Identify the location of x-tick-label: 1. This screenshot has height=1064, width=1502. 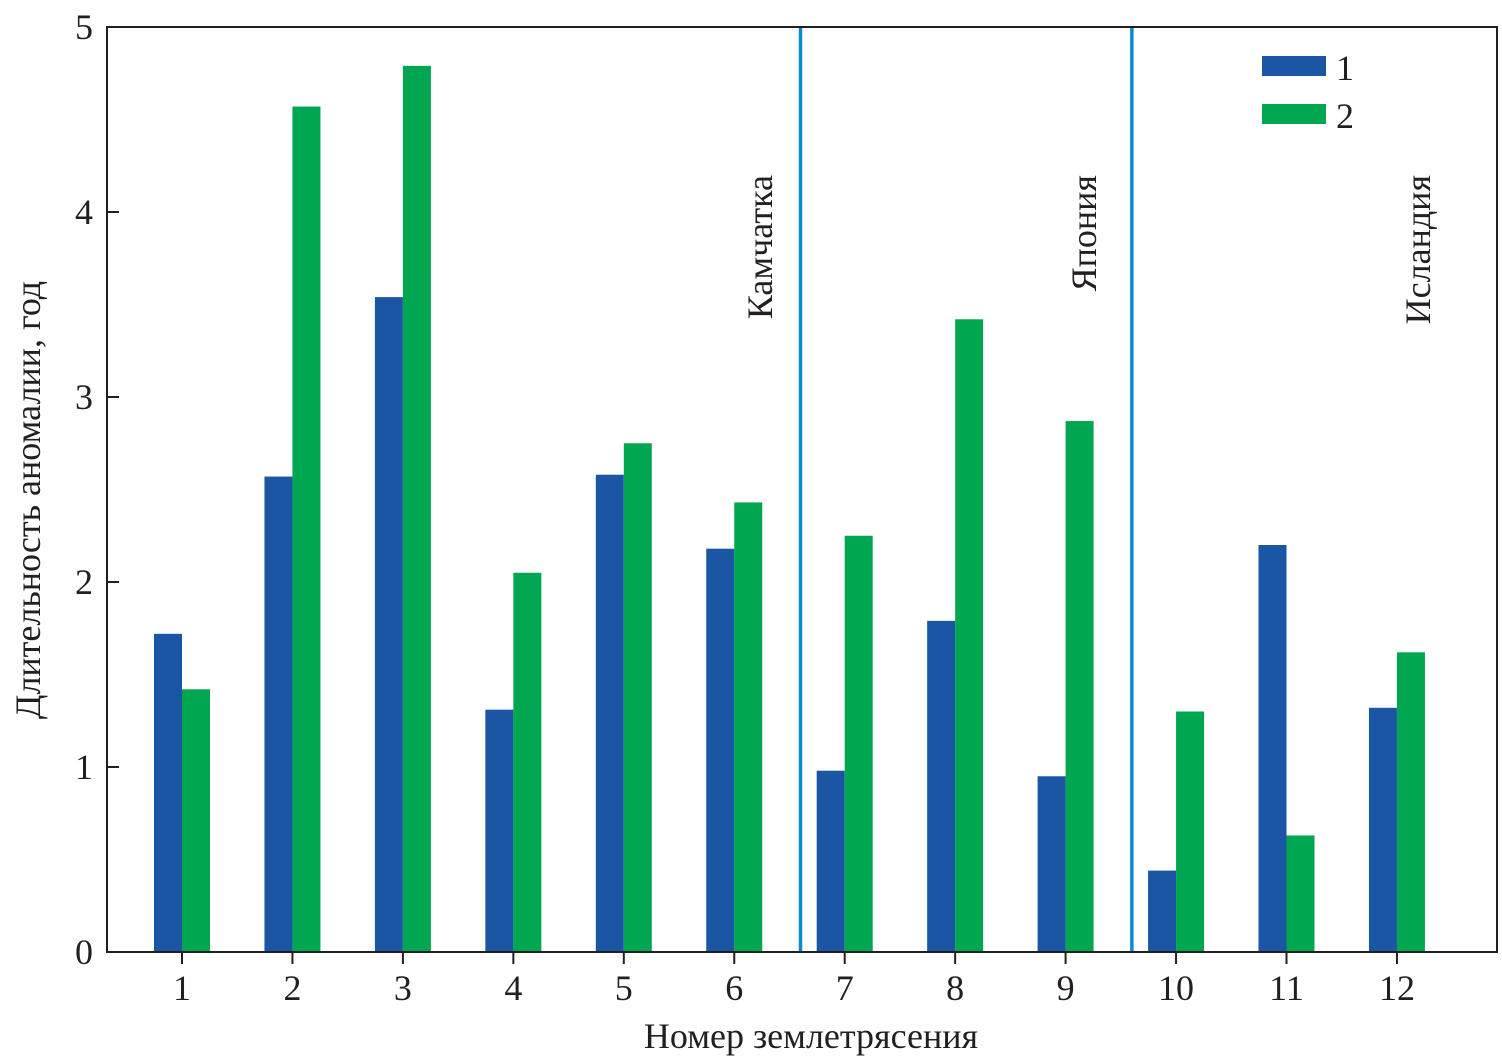
(182, 988).